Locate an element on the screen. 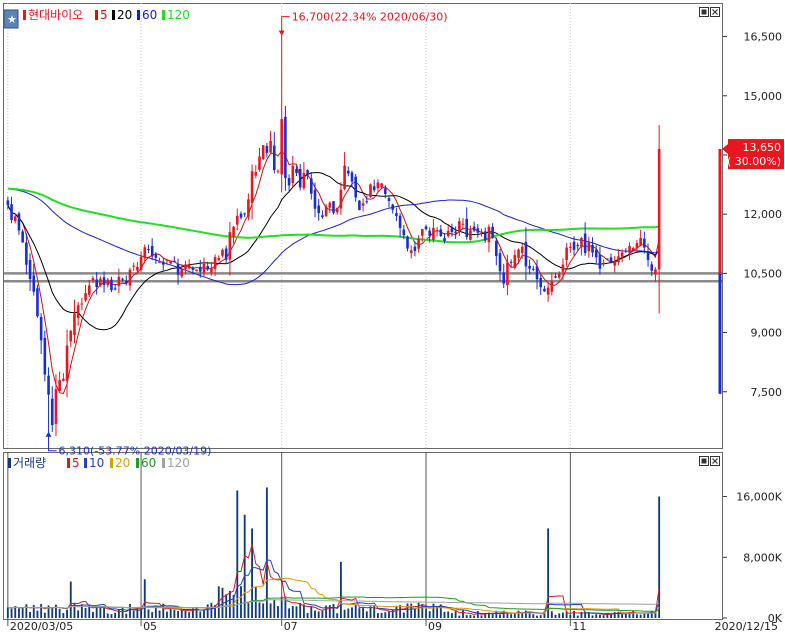 The width and height of the screenshot is (785, 638). ma60-swatch is located at coordinates (138, 15).